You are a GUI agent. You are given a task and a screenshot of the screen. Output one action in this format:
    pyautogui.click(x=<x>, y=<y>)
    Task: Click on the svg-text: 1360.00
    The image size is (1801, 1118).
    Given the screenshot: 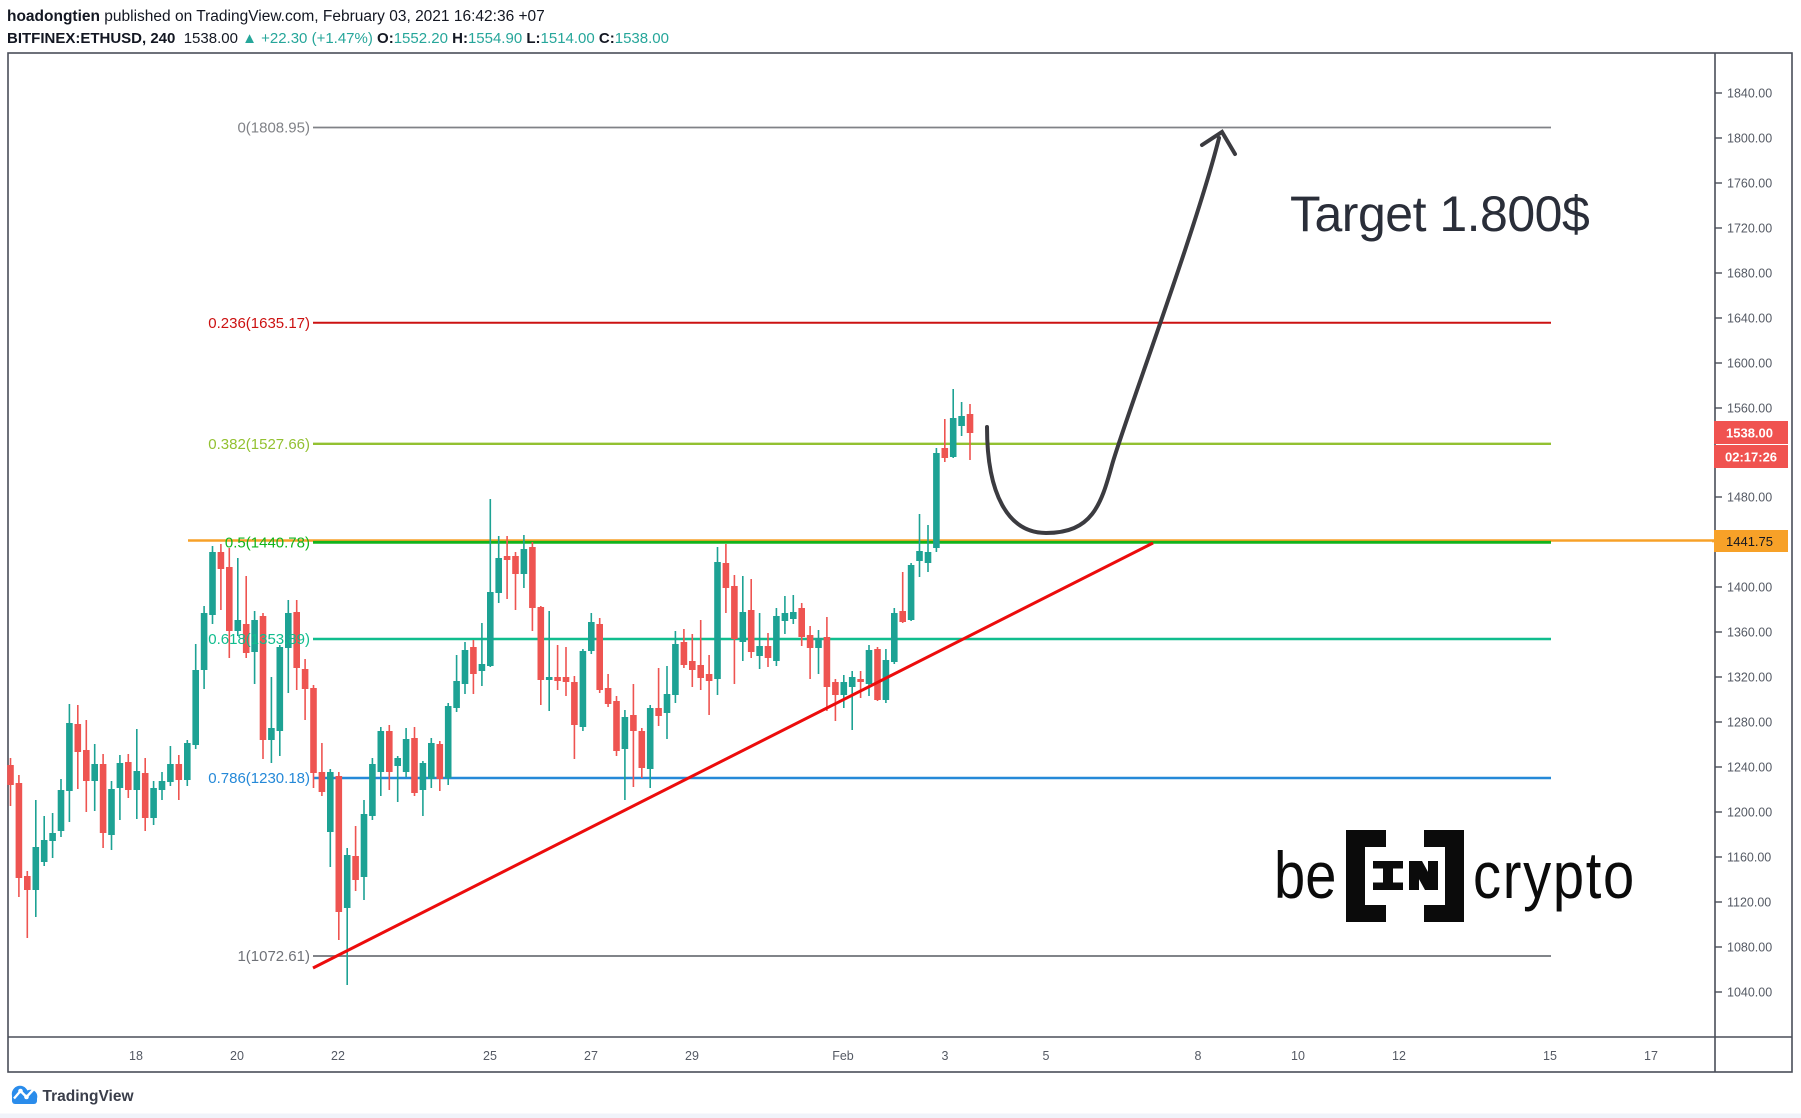 What is the action you would take?
    pyautogui.click(x=1749, y=633)
    